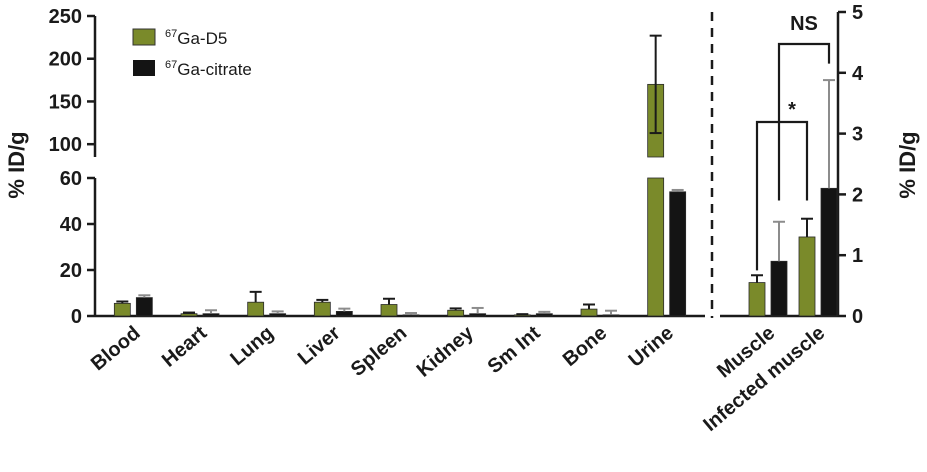 The image size is (927, 472). Describe the element at coordinates (907, 164) in the screenshot. I see `right-y-axis-title: % ID/g` at that location.